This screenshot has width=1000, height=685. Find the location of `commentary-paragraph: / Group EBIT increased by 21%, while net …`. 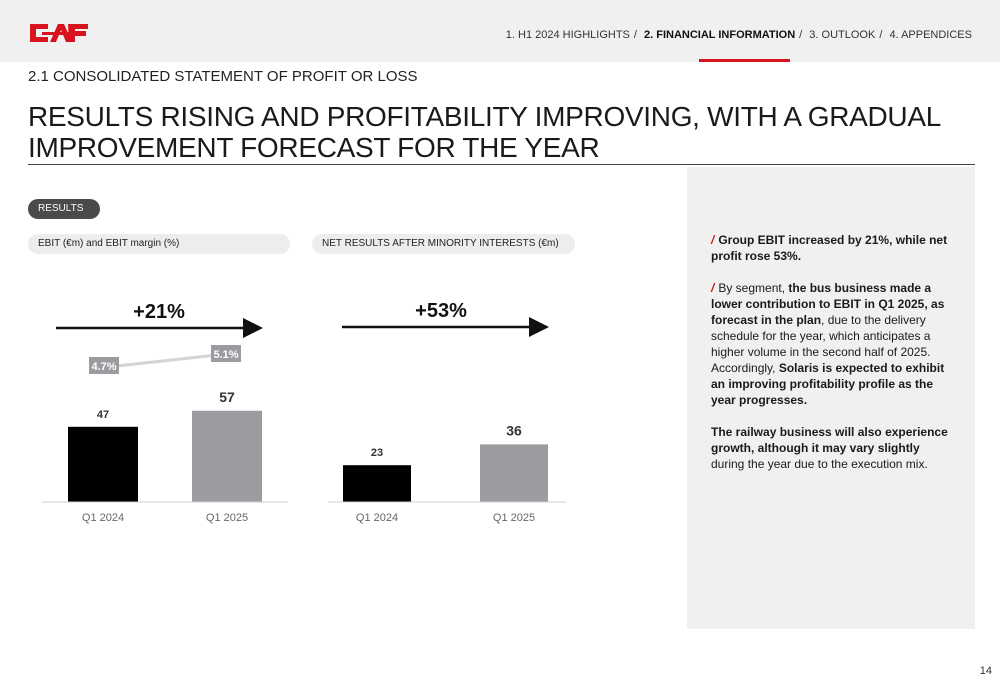

commentary-paragraph: / Group EBIT increased by 21%, while net … is located at coordinates (829, 248).